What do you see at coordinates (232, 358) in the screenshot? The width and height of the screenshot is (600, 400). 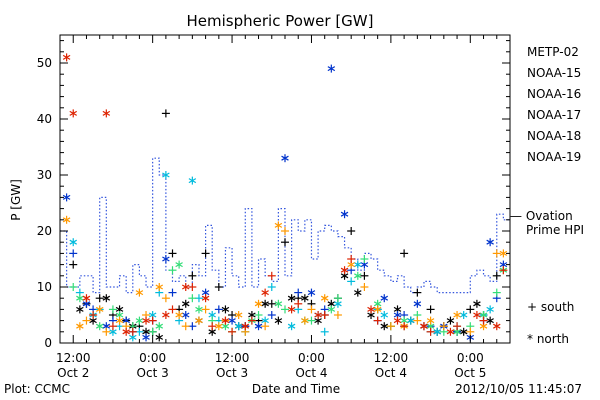 I see `x-tick-label-time: 12:00` at bounding box center [232, 358].